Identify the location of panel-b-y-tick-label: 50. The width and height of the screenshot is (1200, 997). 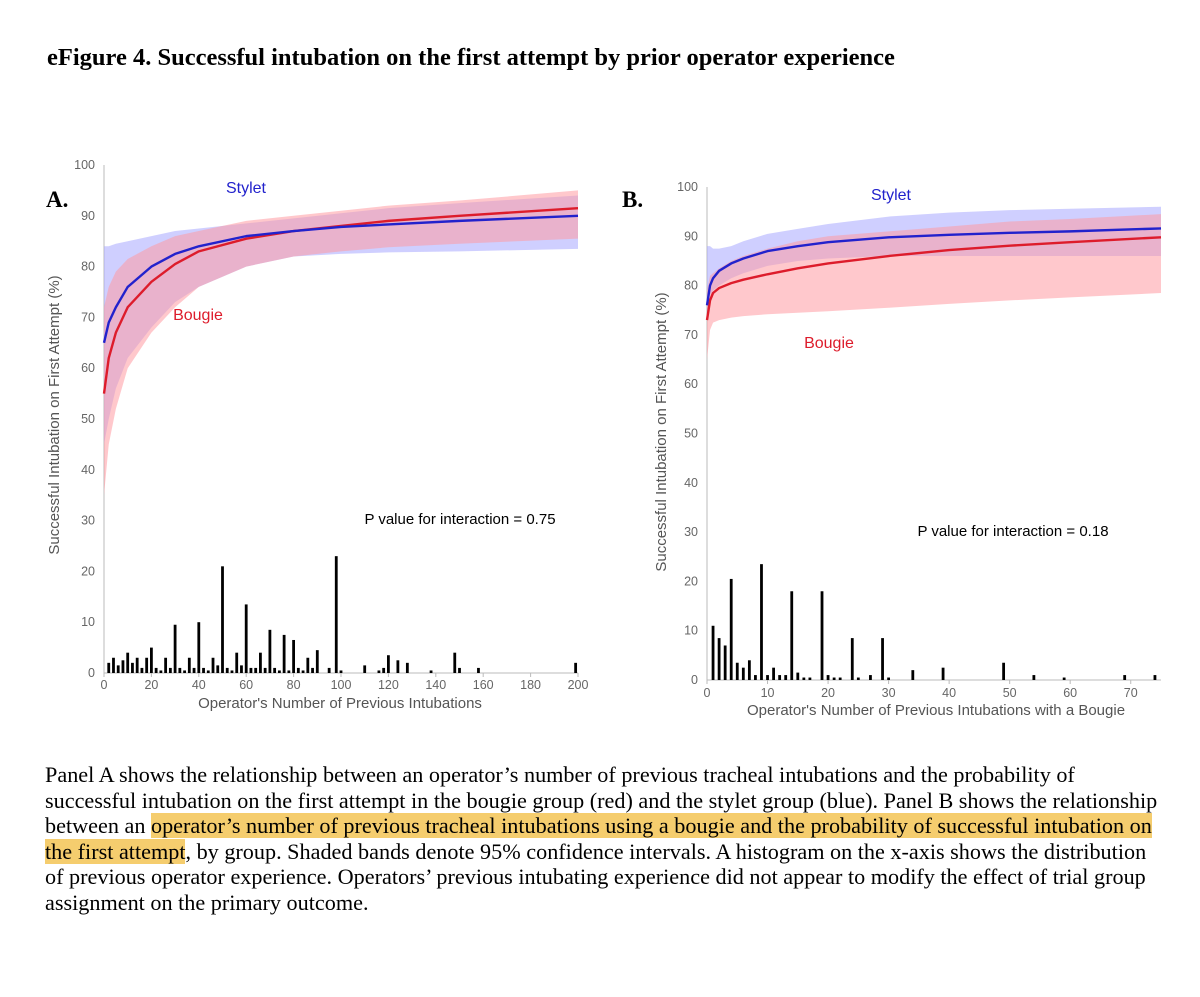
(691, 434).